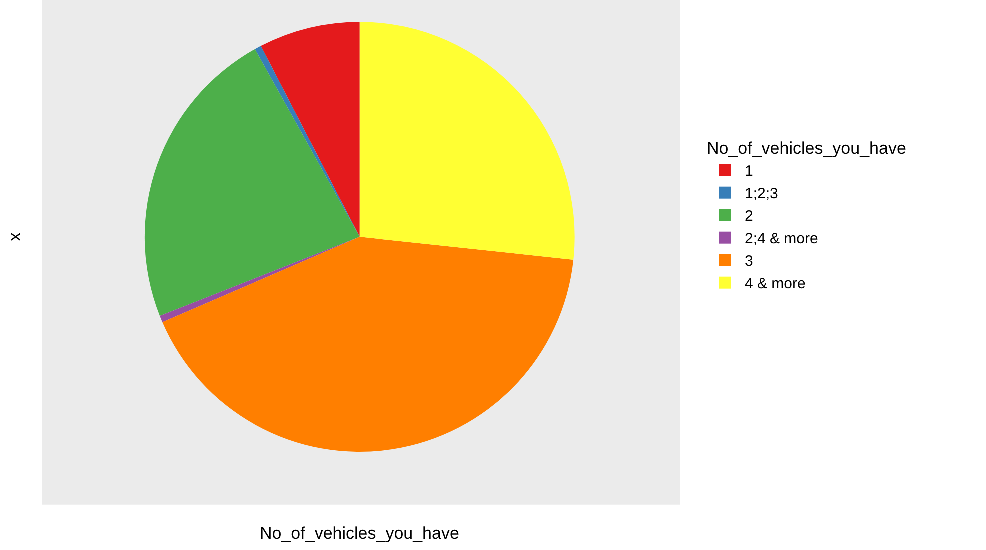  I want to click on legend-label: 1, so click(749, 171).